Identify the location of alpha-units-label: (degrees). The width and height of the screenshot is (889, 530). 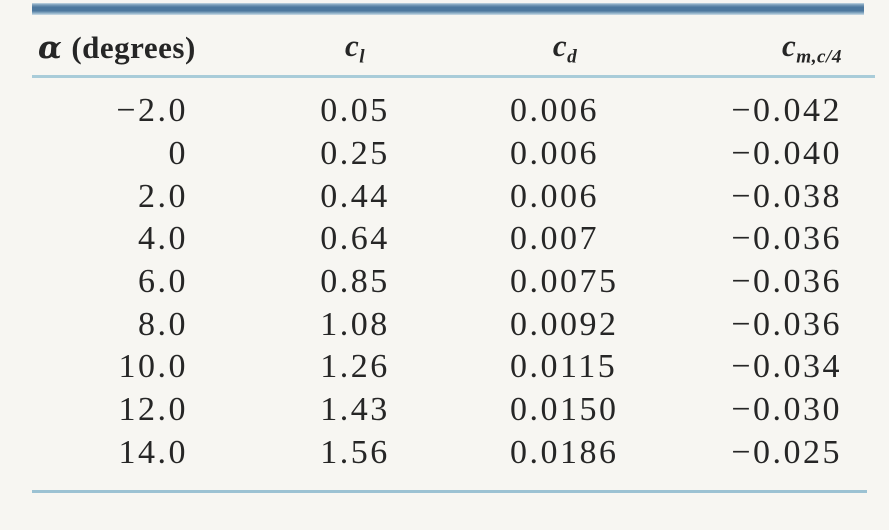
(133, 47).